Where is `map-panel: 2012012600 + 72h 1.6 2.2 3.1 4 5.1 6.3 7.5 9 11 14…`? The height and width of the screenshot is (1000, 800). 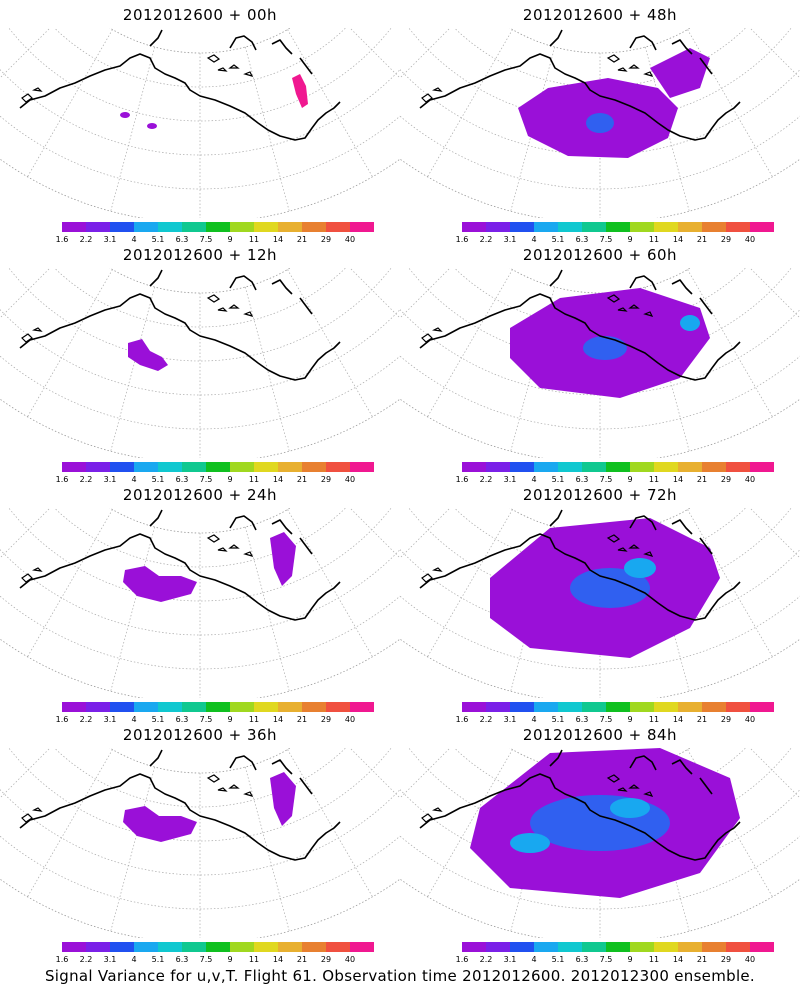 map-panel: 2012012600 + 72h 1.6 2.2 3.1 4 5.1 6.3 7.5 9 11 14… is located at coordinates (600, 602).